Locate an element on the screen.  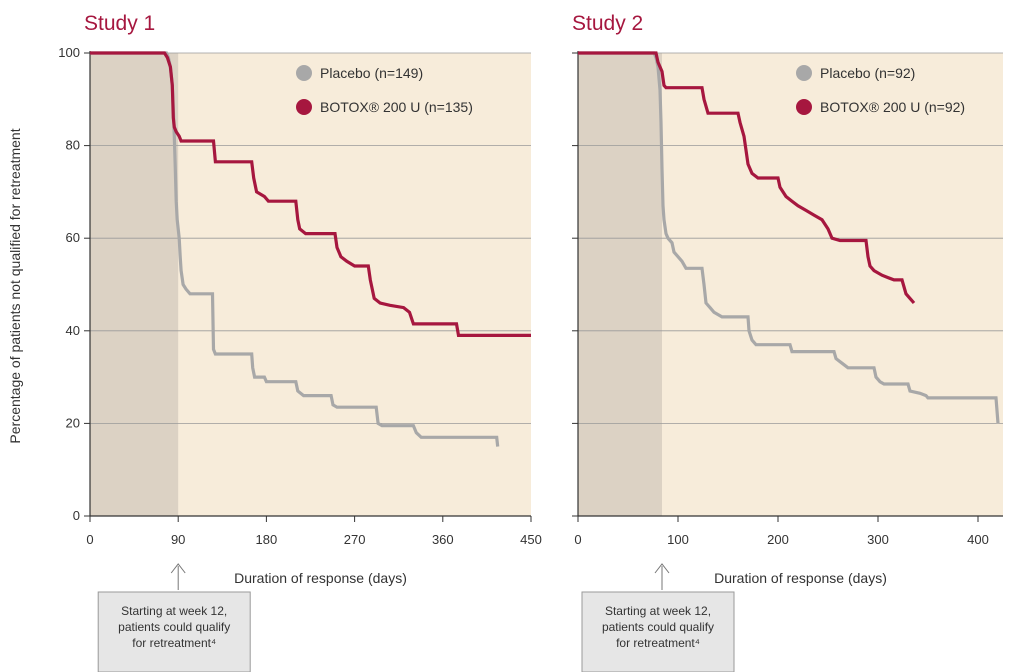
study-title: Study 2 is located at coordinates (607, 23).